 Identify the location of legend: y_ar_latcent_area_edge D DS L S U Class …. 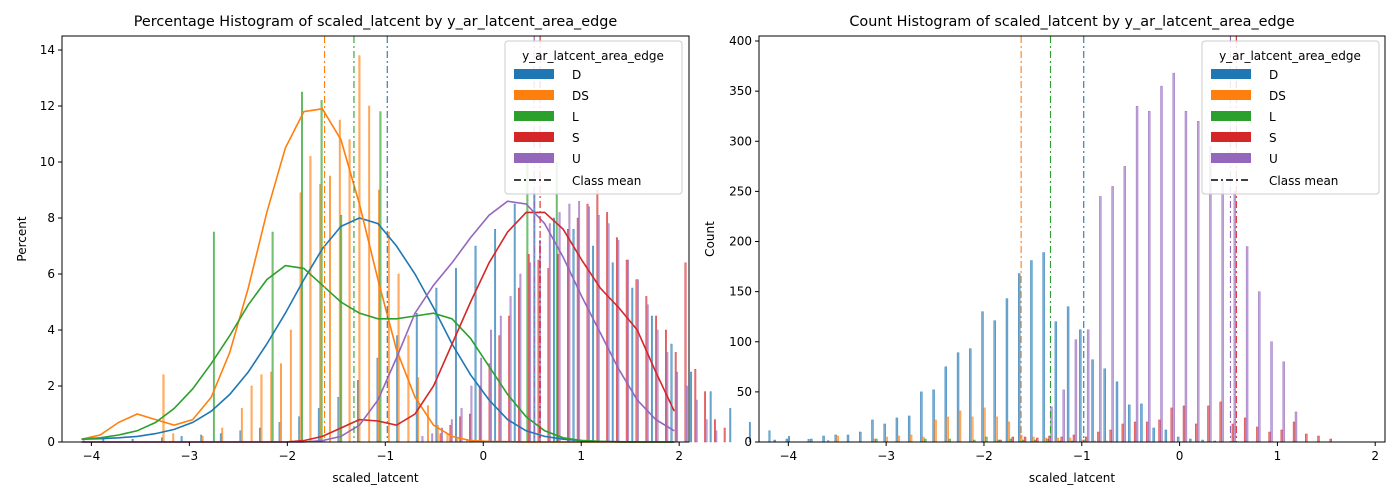
(593, 117).